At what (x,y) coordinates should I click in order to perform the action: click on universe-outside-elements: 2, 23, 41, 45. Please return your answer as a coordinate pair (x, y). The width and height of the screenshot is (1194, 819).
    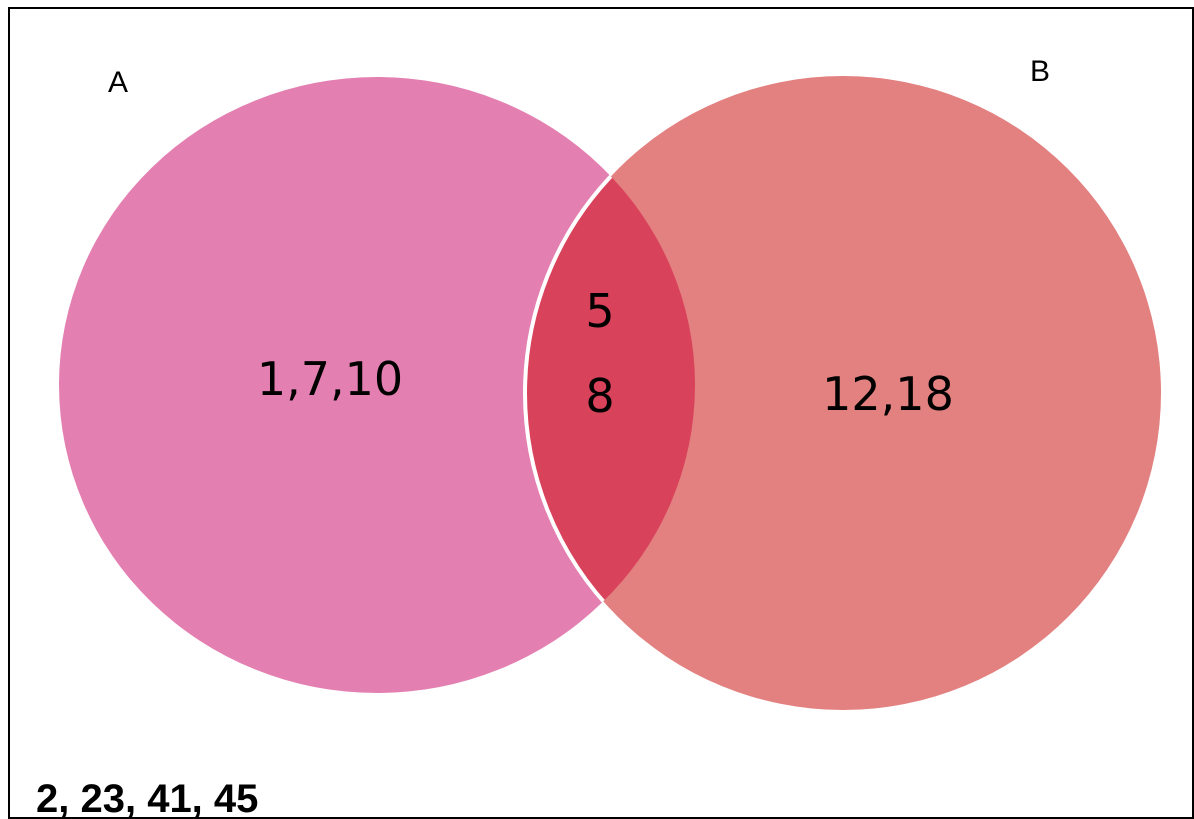
    Looking at the image, I should click on (147, 798).